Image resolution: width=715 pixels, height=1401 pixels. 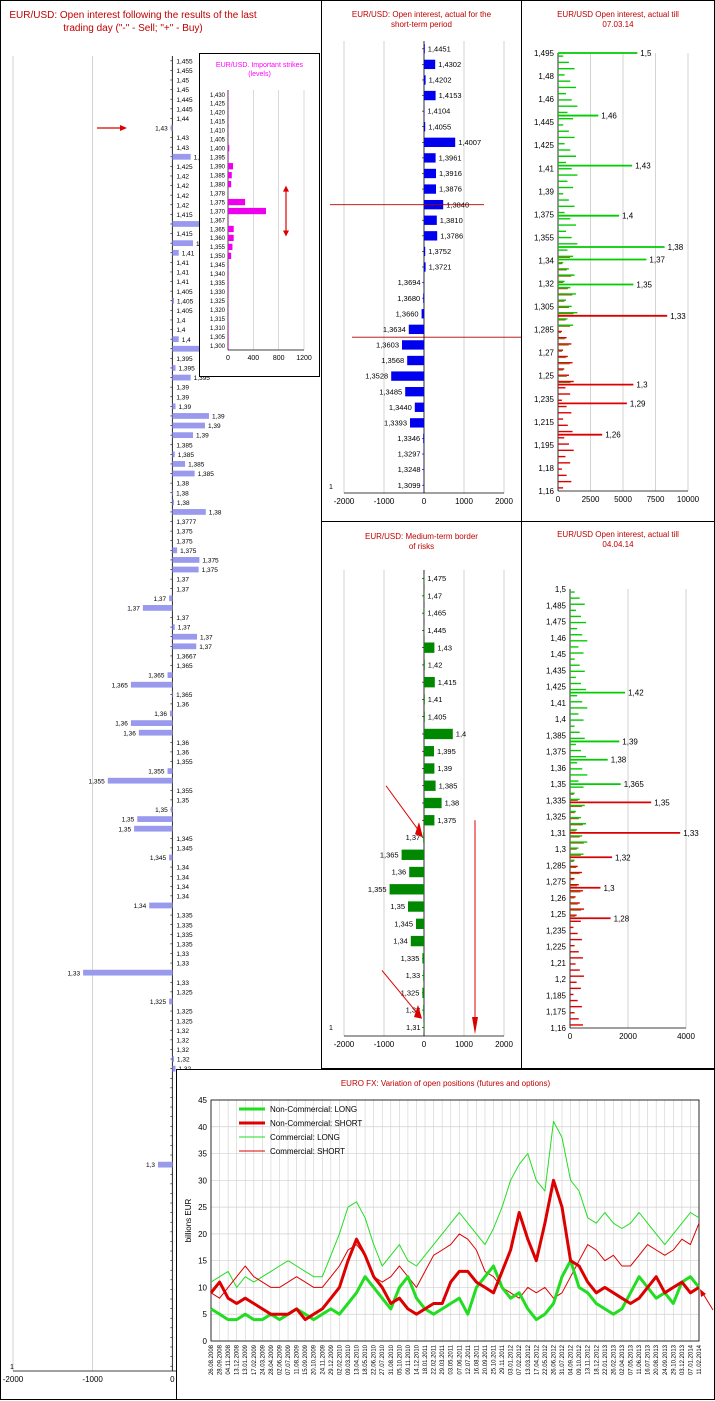 I want to click on strikes-y-tick: 1,425, so click(x=218, y=105).